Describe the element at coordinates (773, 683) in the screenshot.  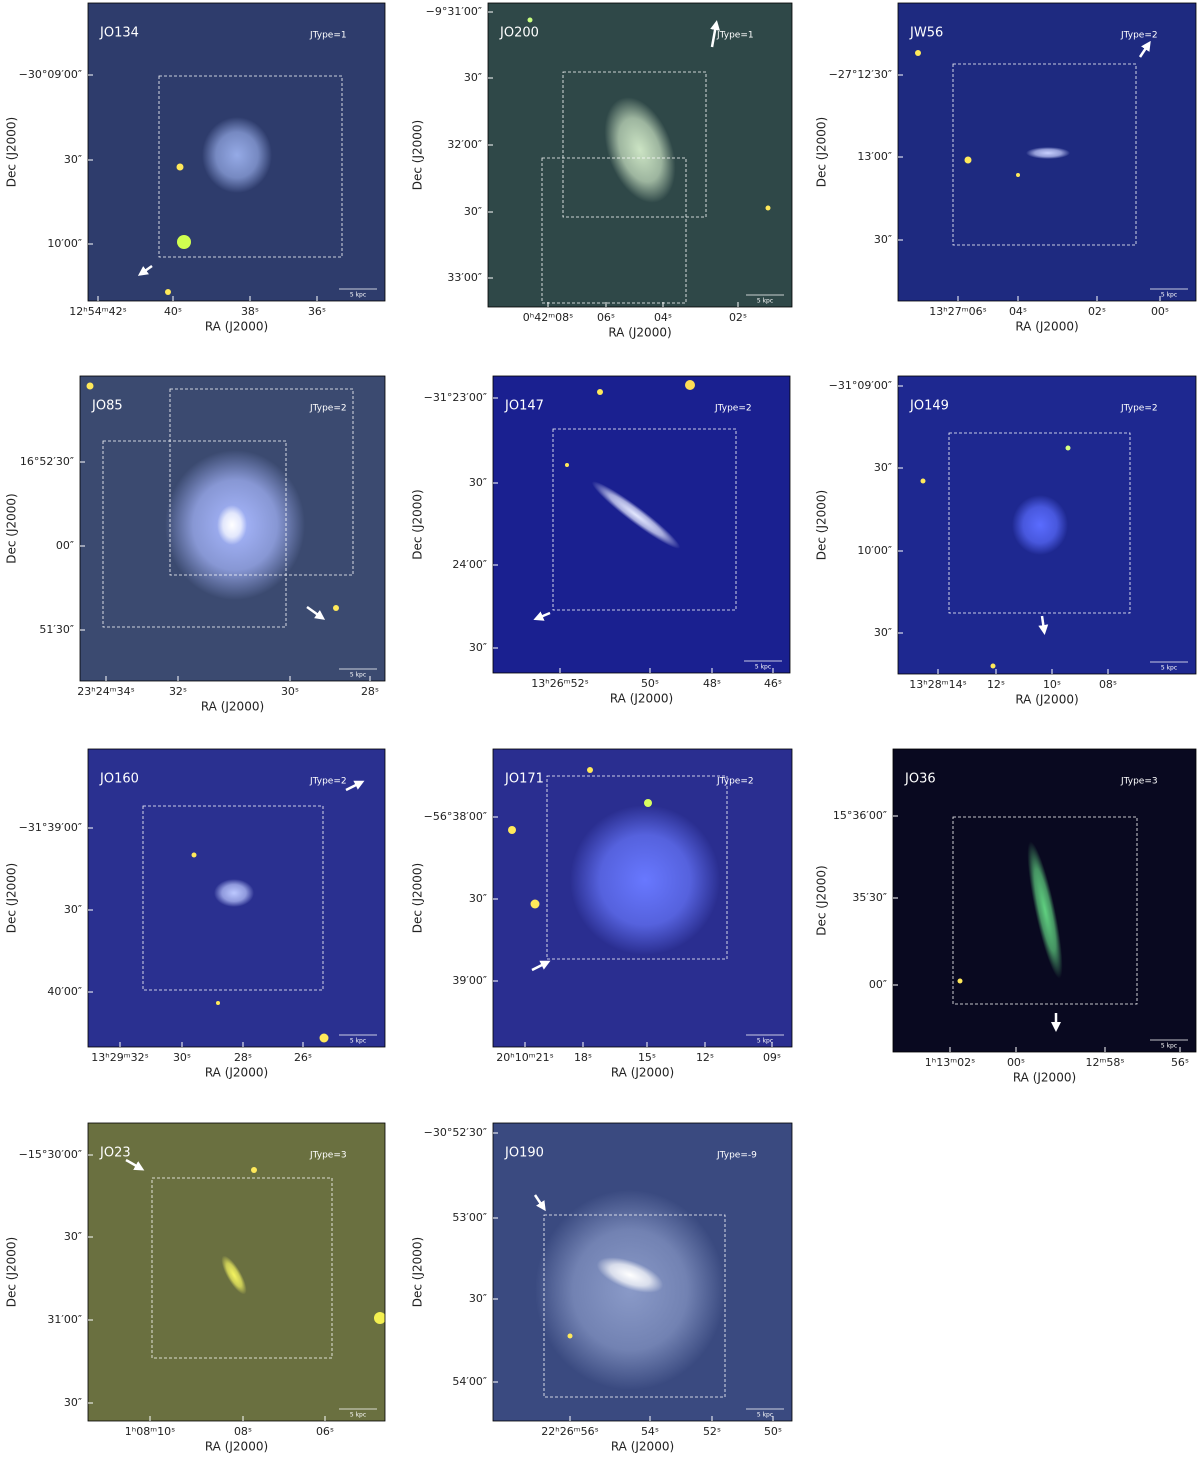
I see `x-tick-label: 46ˢ` at that location.